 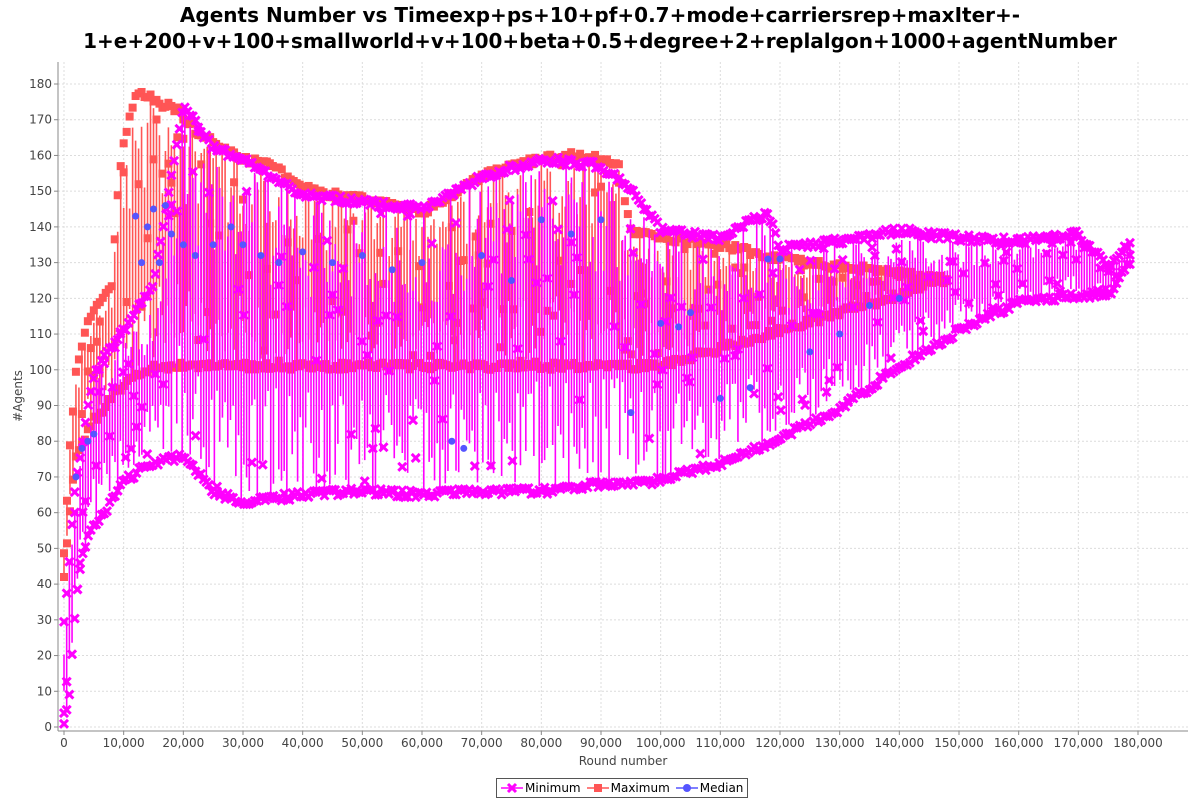 I want to click on legend-item-median: Median, so click(x=709, y=788).